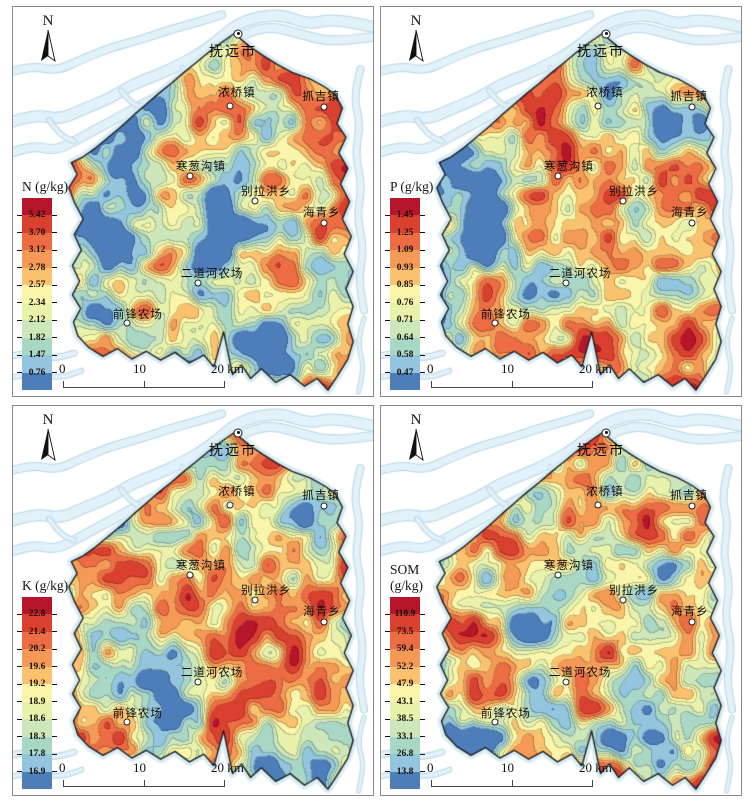 The height and width of the screenshot is (802, 753). Describe the element at coordinates (37, 649) in the screenshot. I see `legend-tick-value: 20.2` at that location.